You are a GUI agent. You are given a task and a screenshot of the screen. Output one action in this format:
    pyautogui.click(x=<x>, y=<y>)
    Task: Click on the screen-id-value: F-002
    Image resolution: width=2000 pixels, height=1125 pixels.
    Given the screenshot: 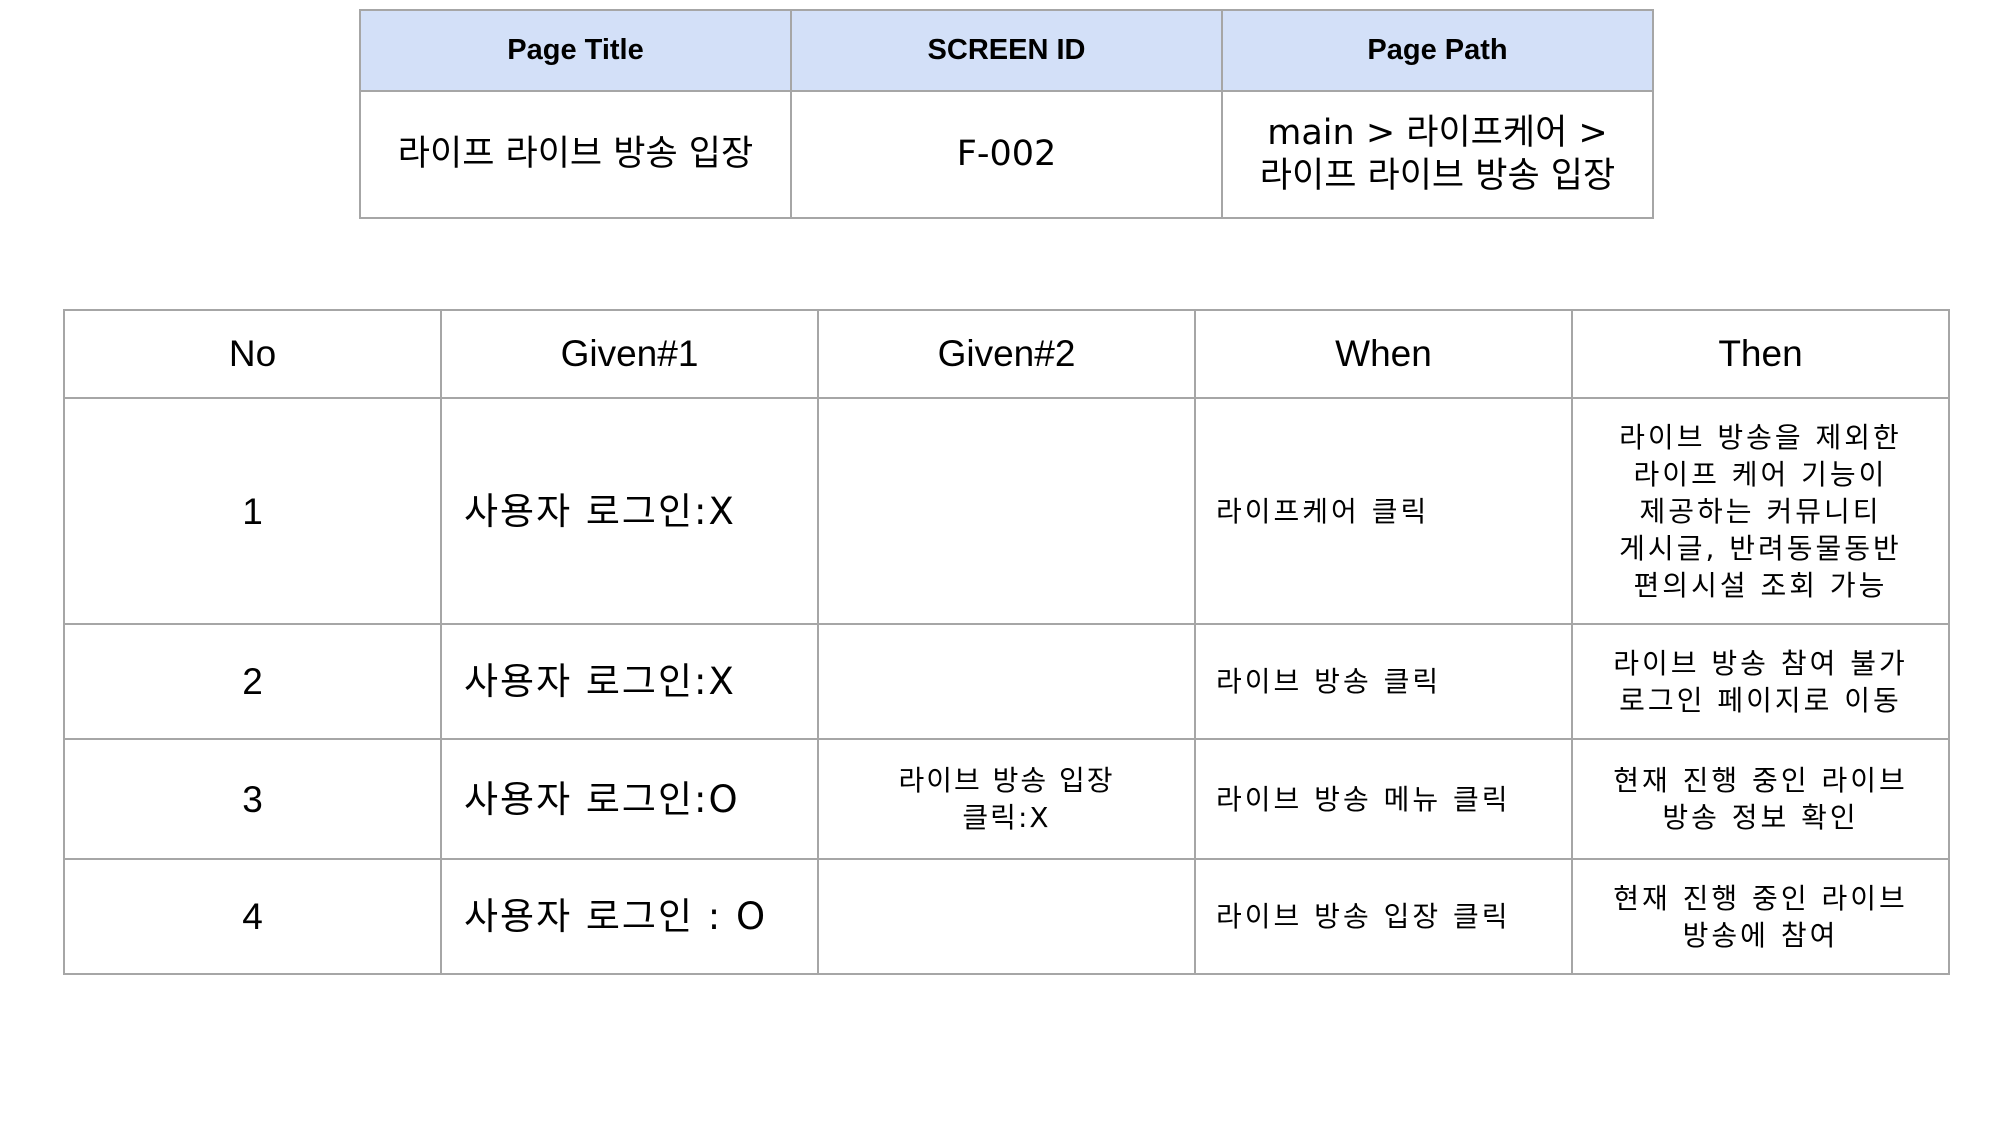 What is the action you would take?
    pyautogui.click(x=1006, y=154)
    